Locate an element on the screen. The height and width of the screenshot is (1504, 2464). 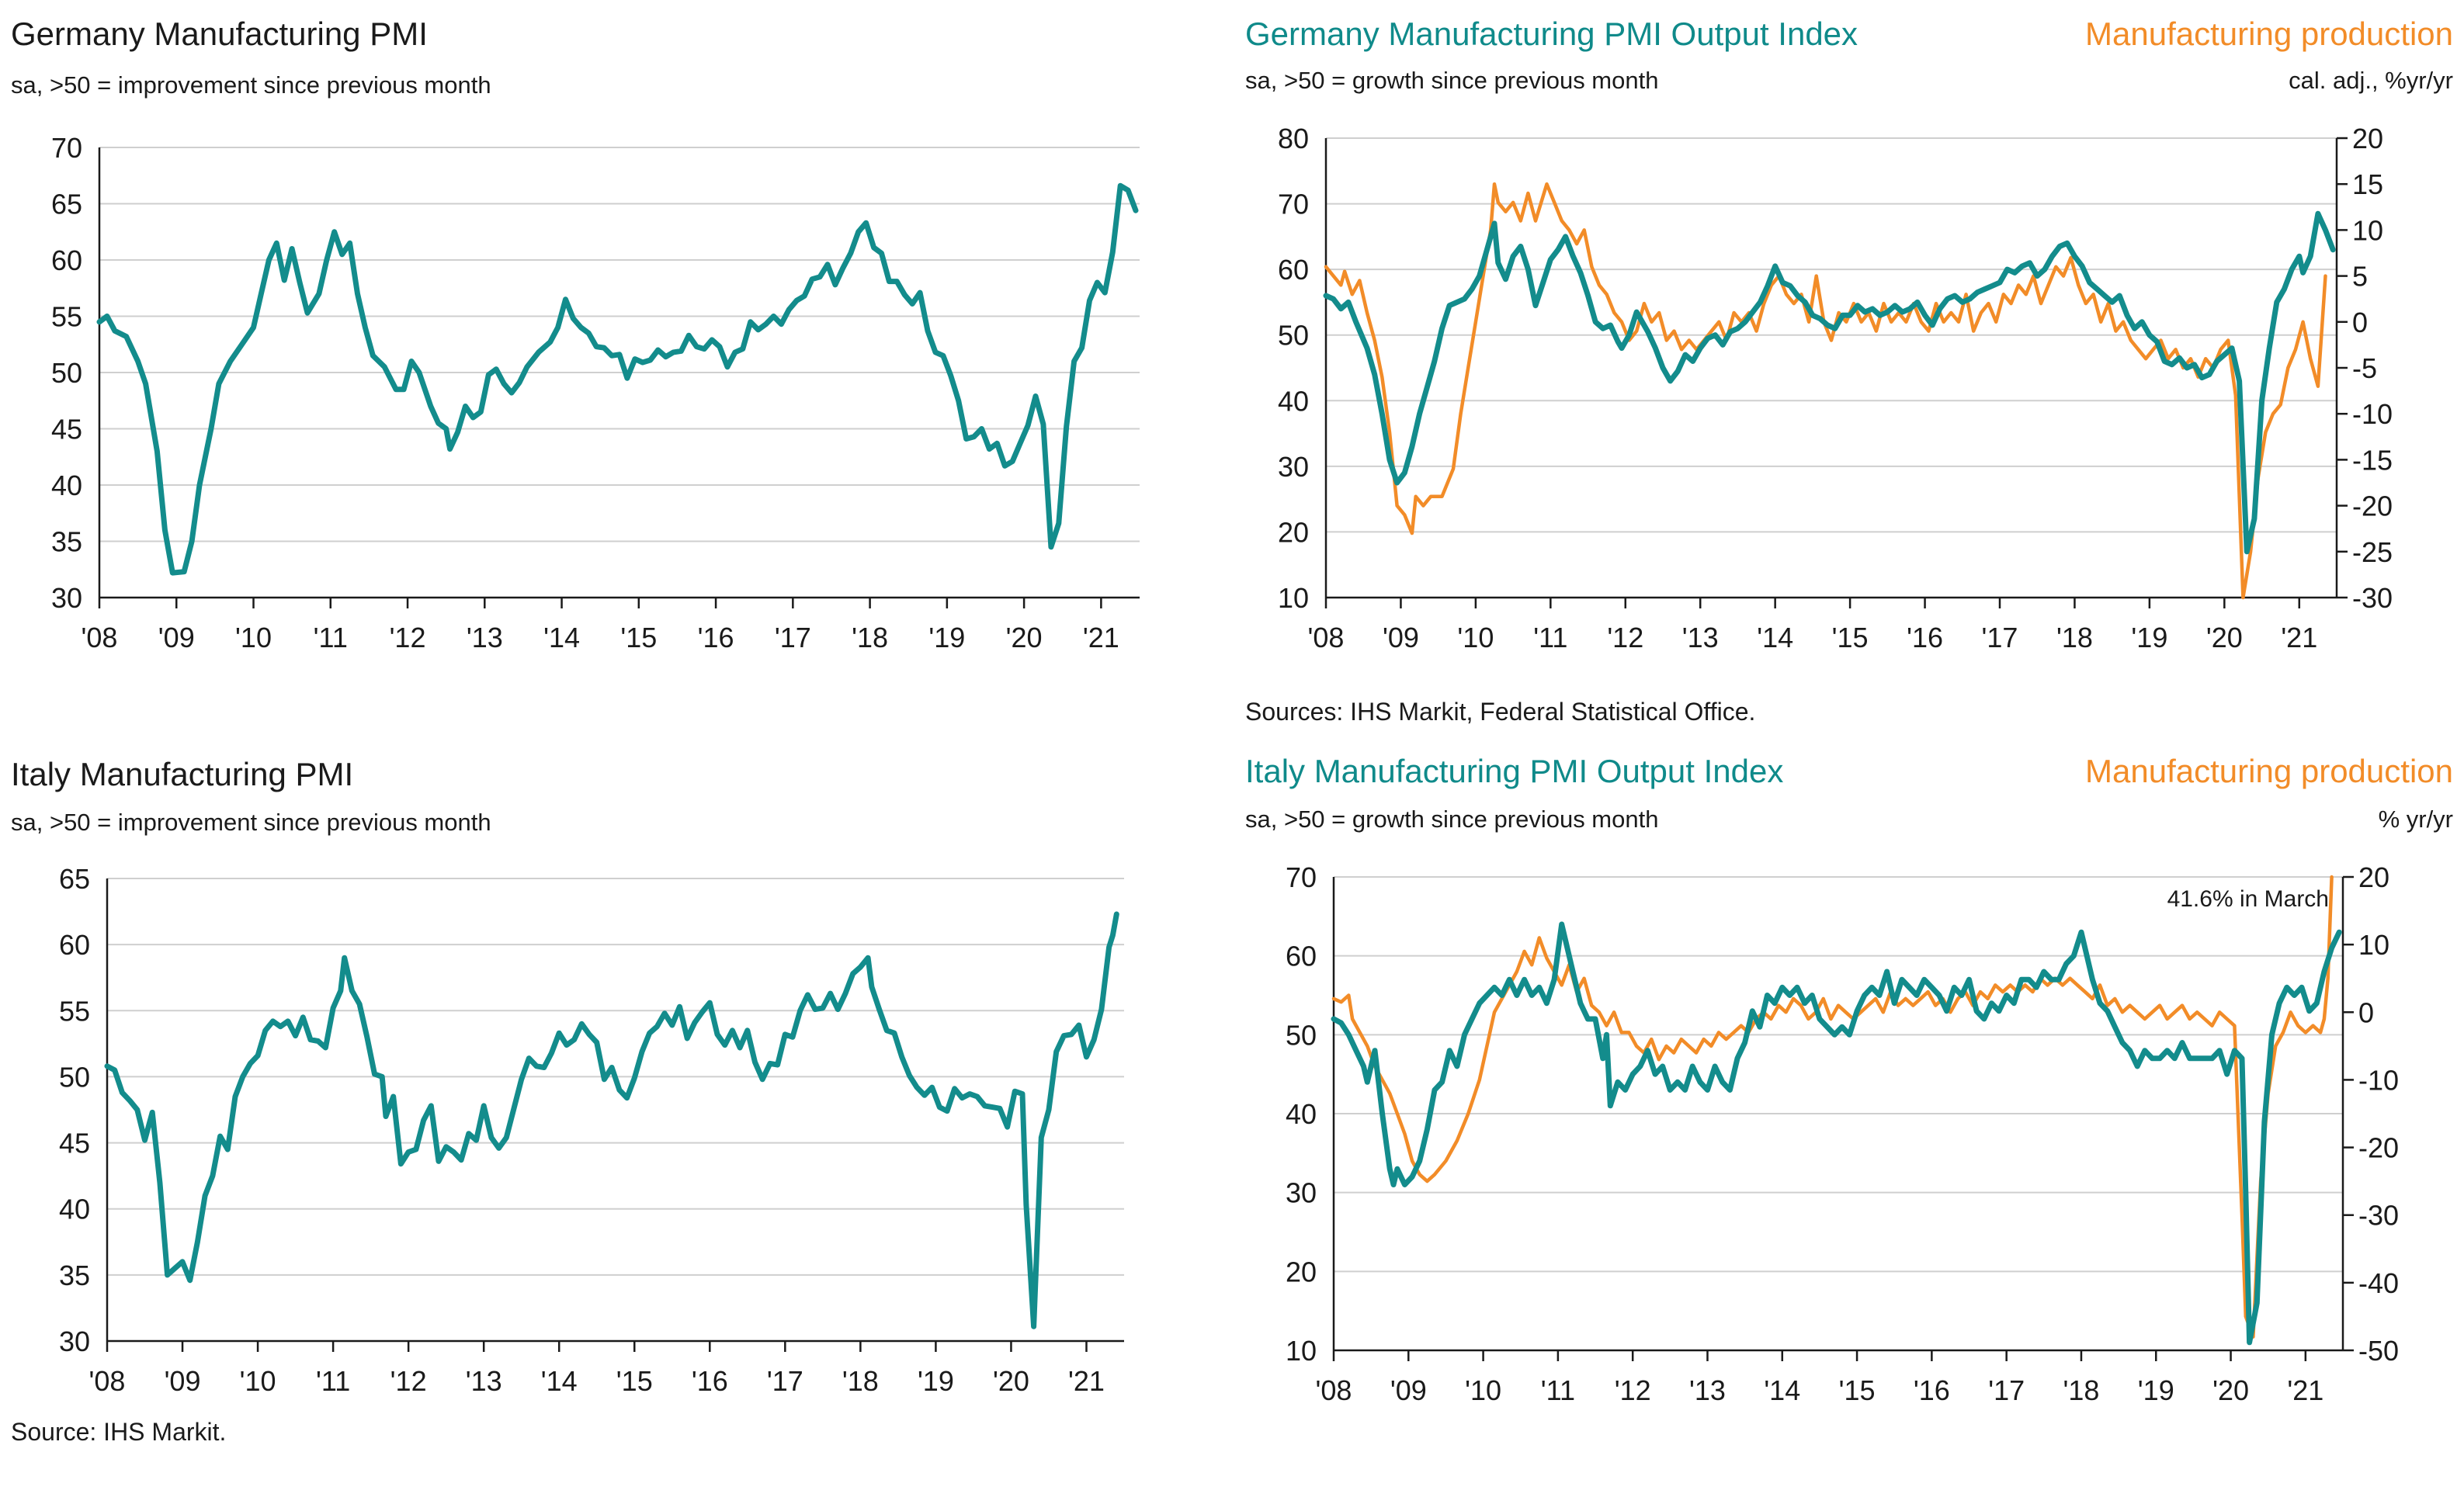
y-tick-label: 35 is located at coordinates (74, 1275).